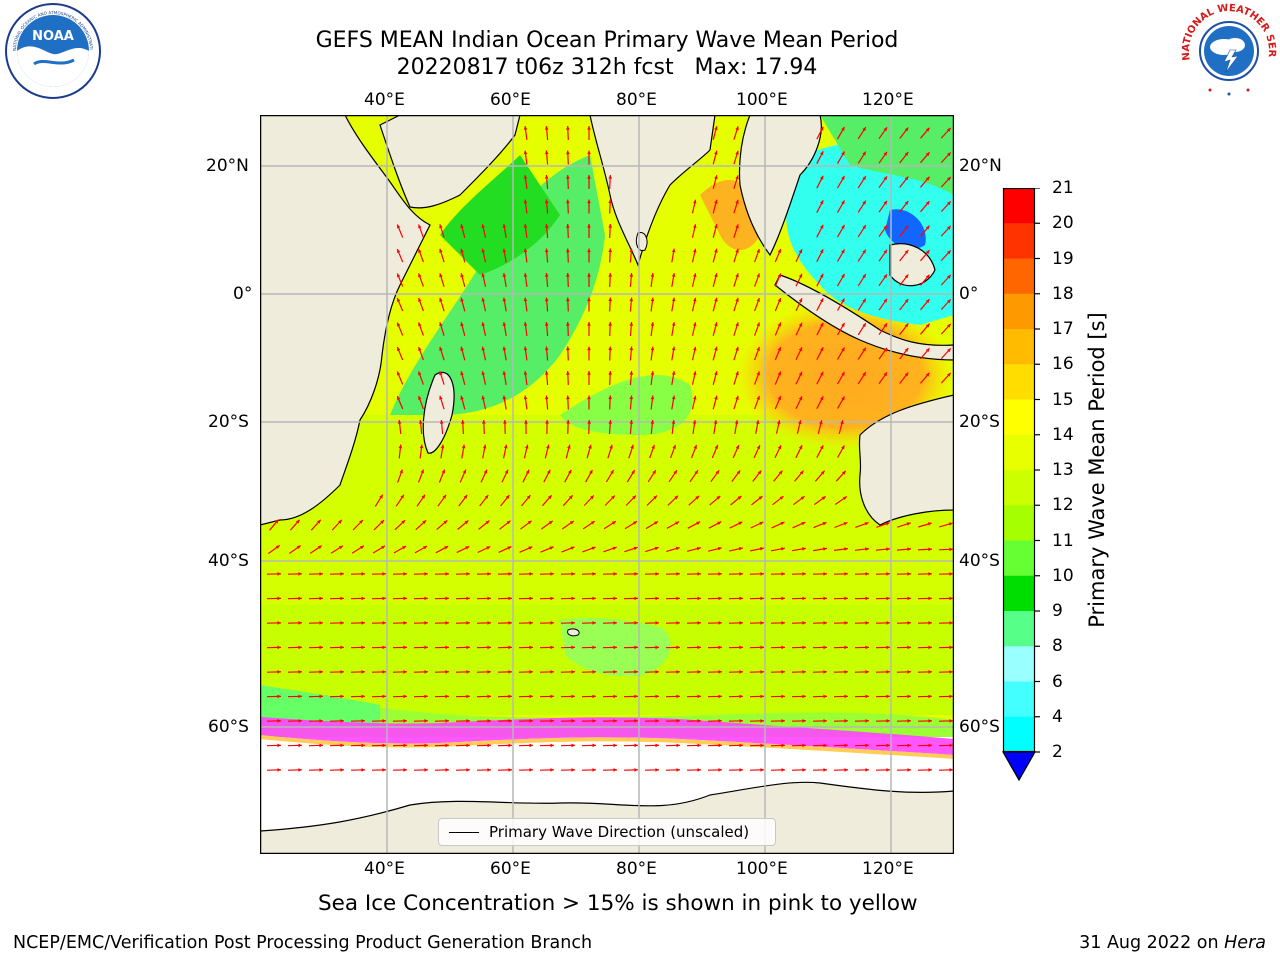 This screenshot has width=1280, height=960. Describe the element at coordinates (1172, 943) in the screenshot. I see `credit-right: 31 Aug 2022 on Hera` at that location.